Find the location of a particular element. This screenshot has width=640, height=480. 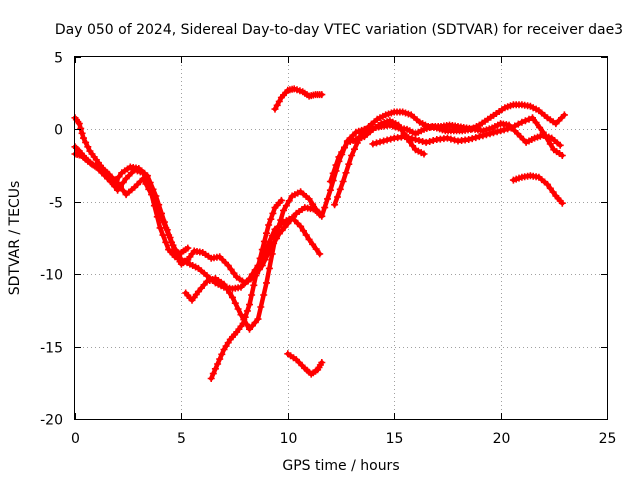

y-tick-labels: 5 0 -5 -10 -15 -20 is located at coordinates (51, 240).